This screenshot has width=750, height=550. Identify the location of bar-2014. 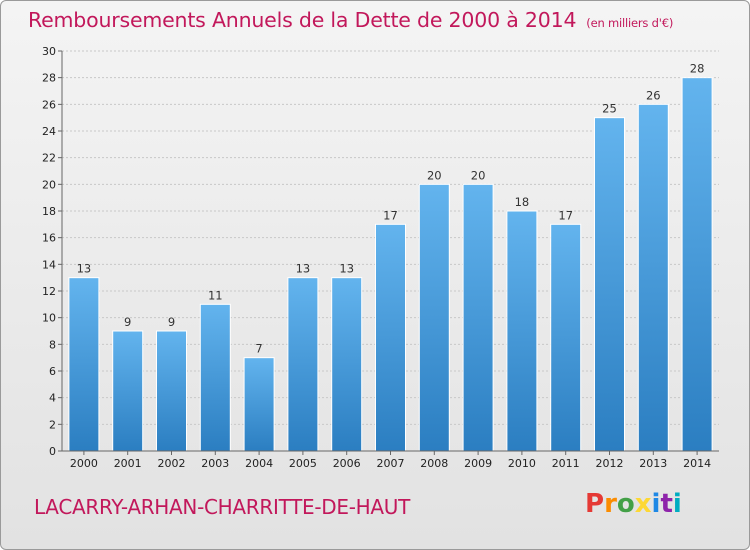
(697, 264).